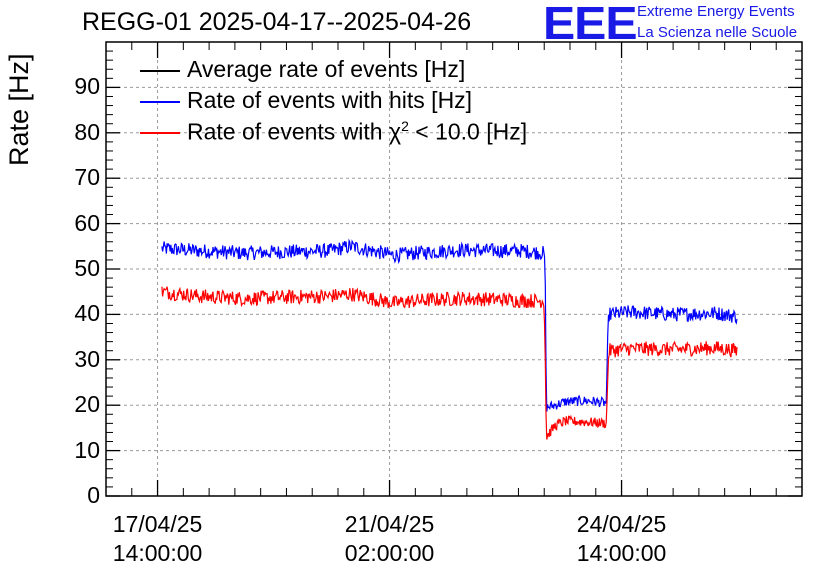 This screenshot has height=572, width=836. What do you see at coordinates (87, 131) in the screenshot?
I see `y-tick-label: 80` at bounding box center [87, 131].